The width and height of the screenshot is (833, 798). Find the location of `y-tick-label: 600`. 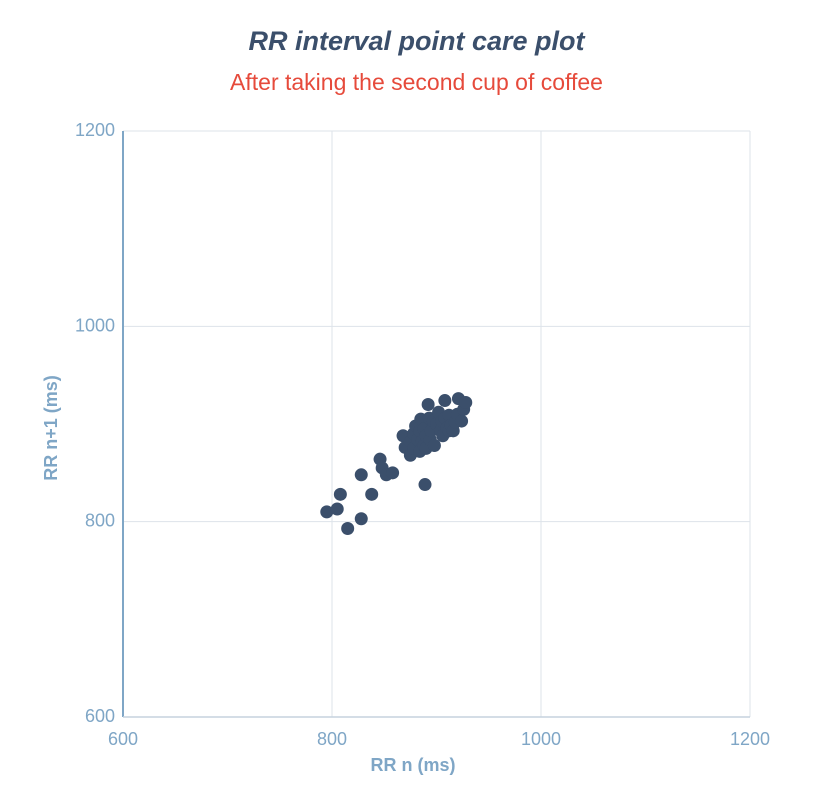

y-tick-label: 600 is located at coordinates (100, 716).